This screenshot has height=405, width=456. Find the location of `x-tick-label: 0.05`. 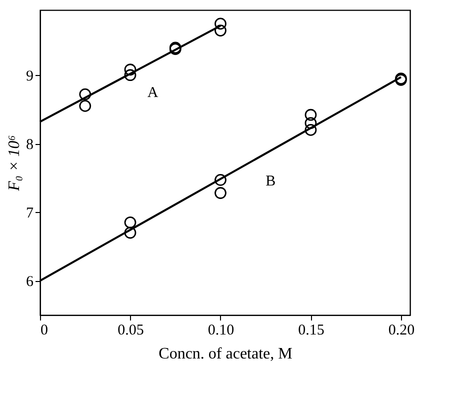

x-tick-label: 0.05 is located at coordinates (131, 330).